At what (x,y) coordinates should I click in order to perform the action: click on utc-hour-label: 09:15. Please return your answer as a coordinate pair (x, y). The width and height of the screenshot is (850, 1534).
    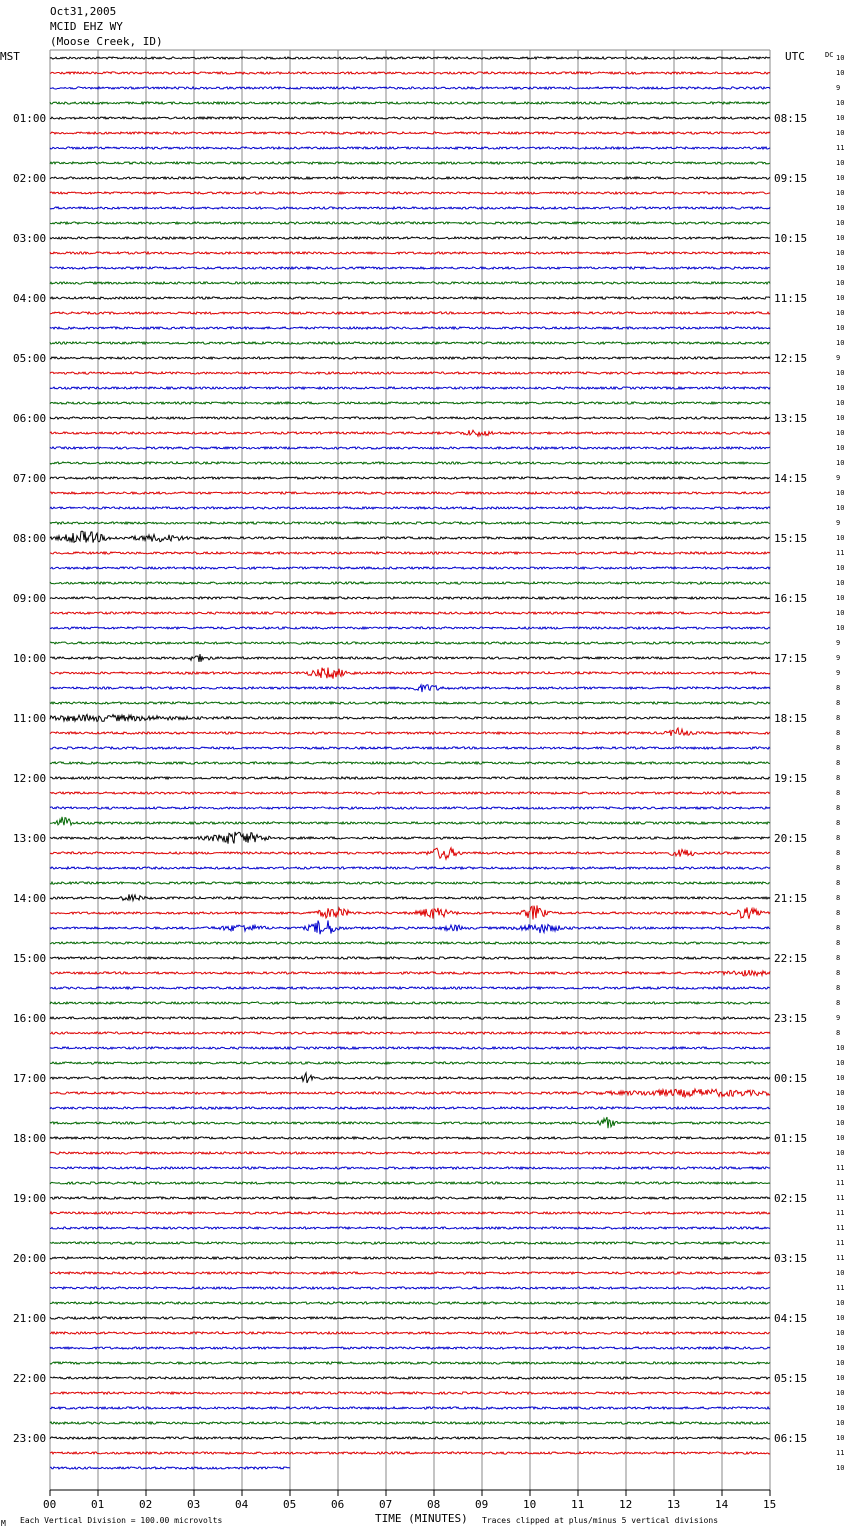
    Looking at the image, I should click on (790, 178).